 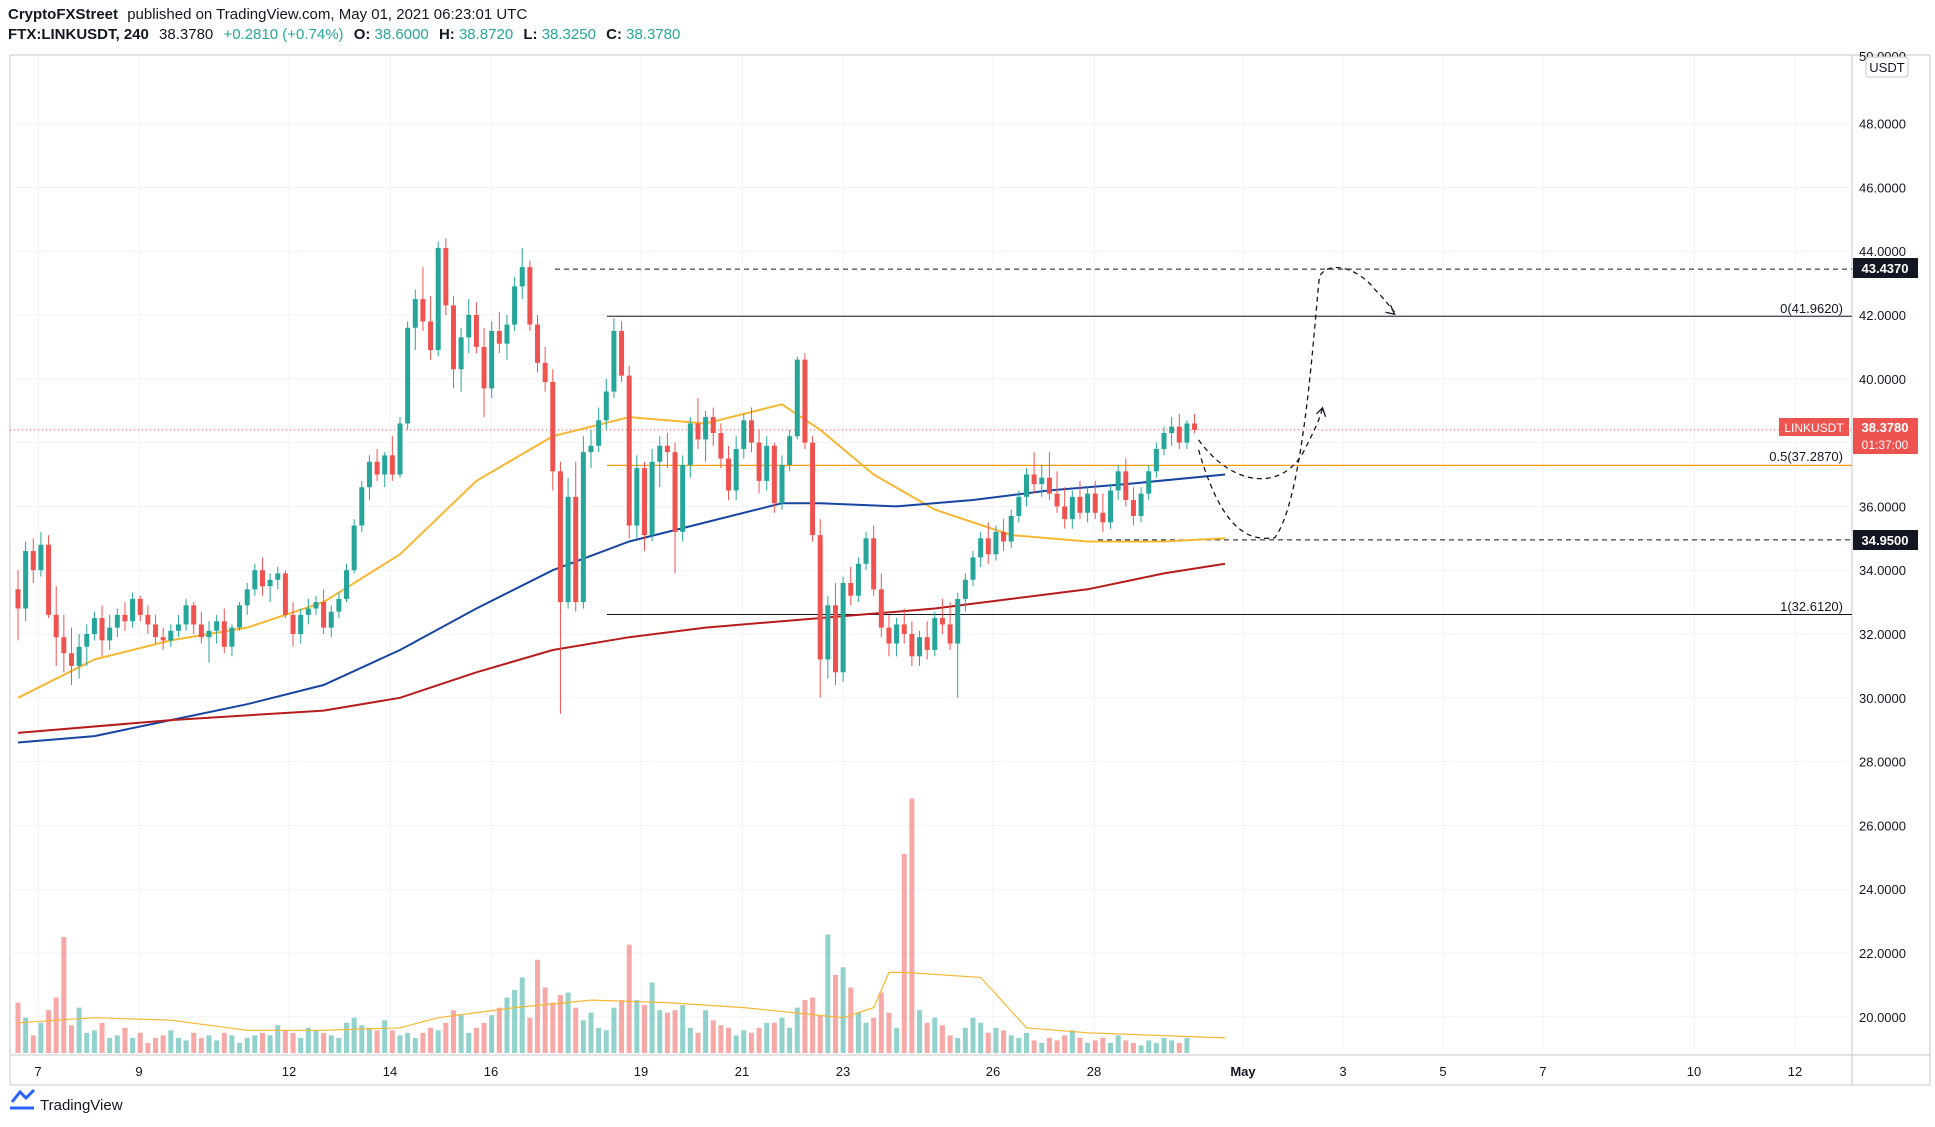 I want to click on currency-box, so click(x=1887, y=67).